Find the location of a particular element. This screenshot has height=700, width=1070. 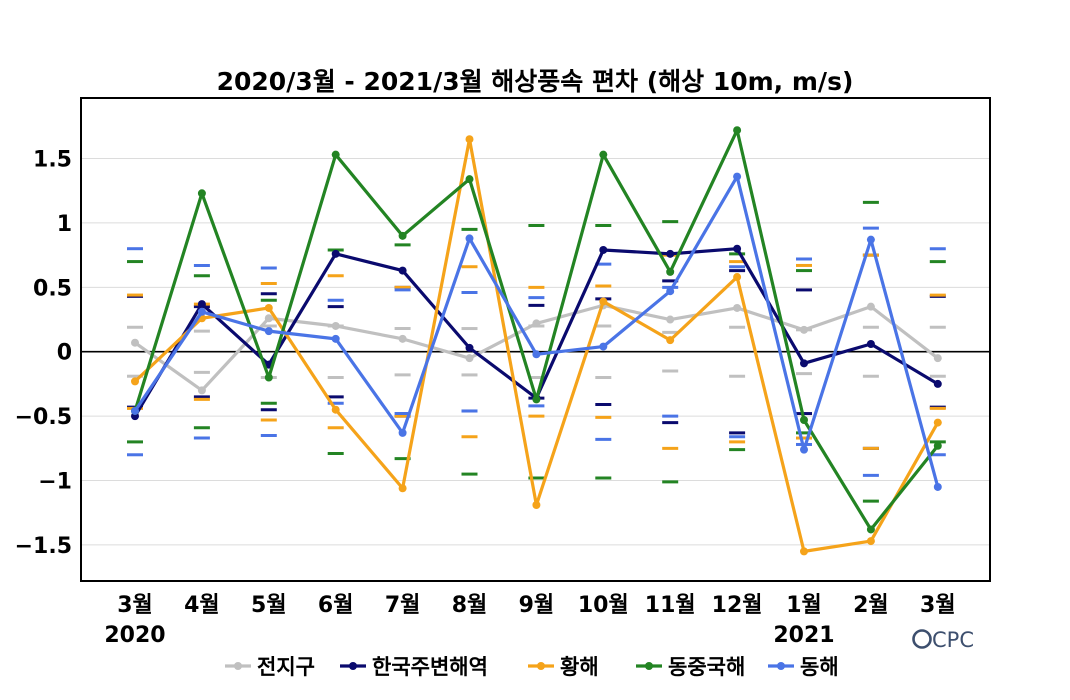

y-tick-label: 0.5 is located at coordinates (52, 288).